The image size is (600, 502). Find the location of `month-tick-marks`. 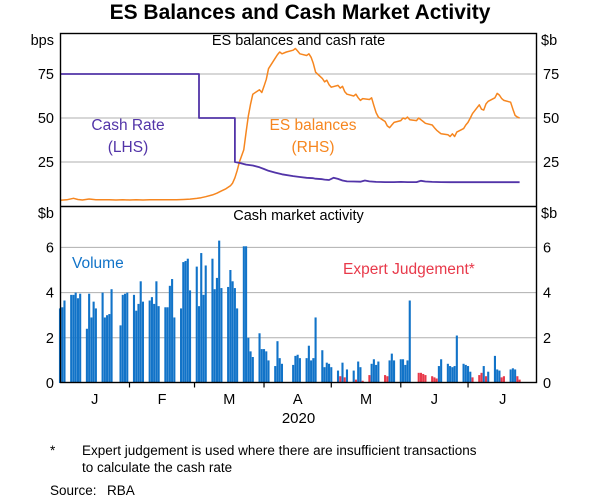

month-tick-marks is located at coordinates (298, 385).